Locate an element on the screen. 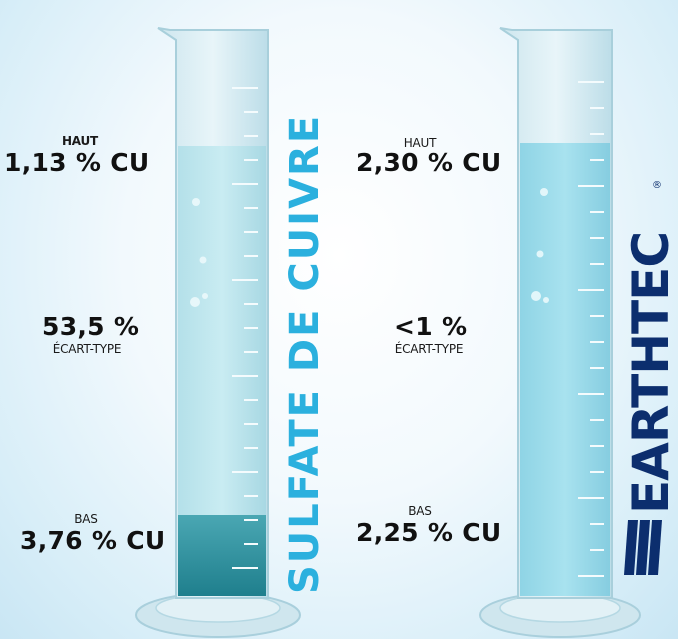  left-sd-value: 53,5 % is located at coordinates (91, 326).